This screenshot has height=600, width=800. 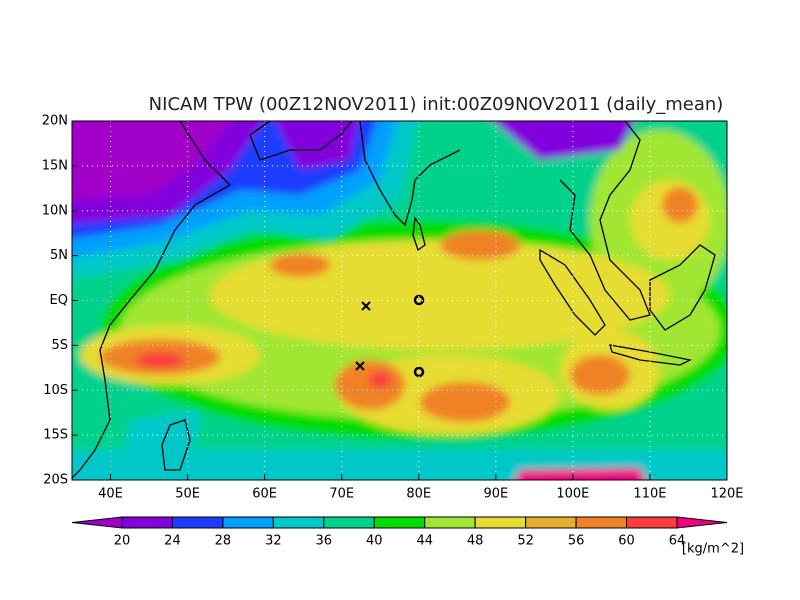 I want to click on colorbar-label: 28, so click(x=223, y=541).